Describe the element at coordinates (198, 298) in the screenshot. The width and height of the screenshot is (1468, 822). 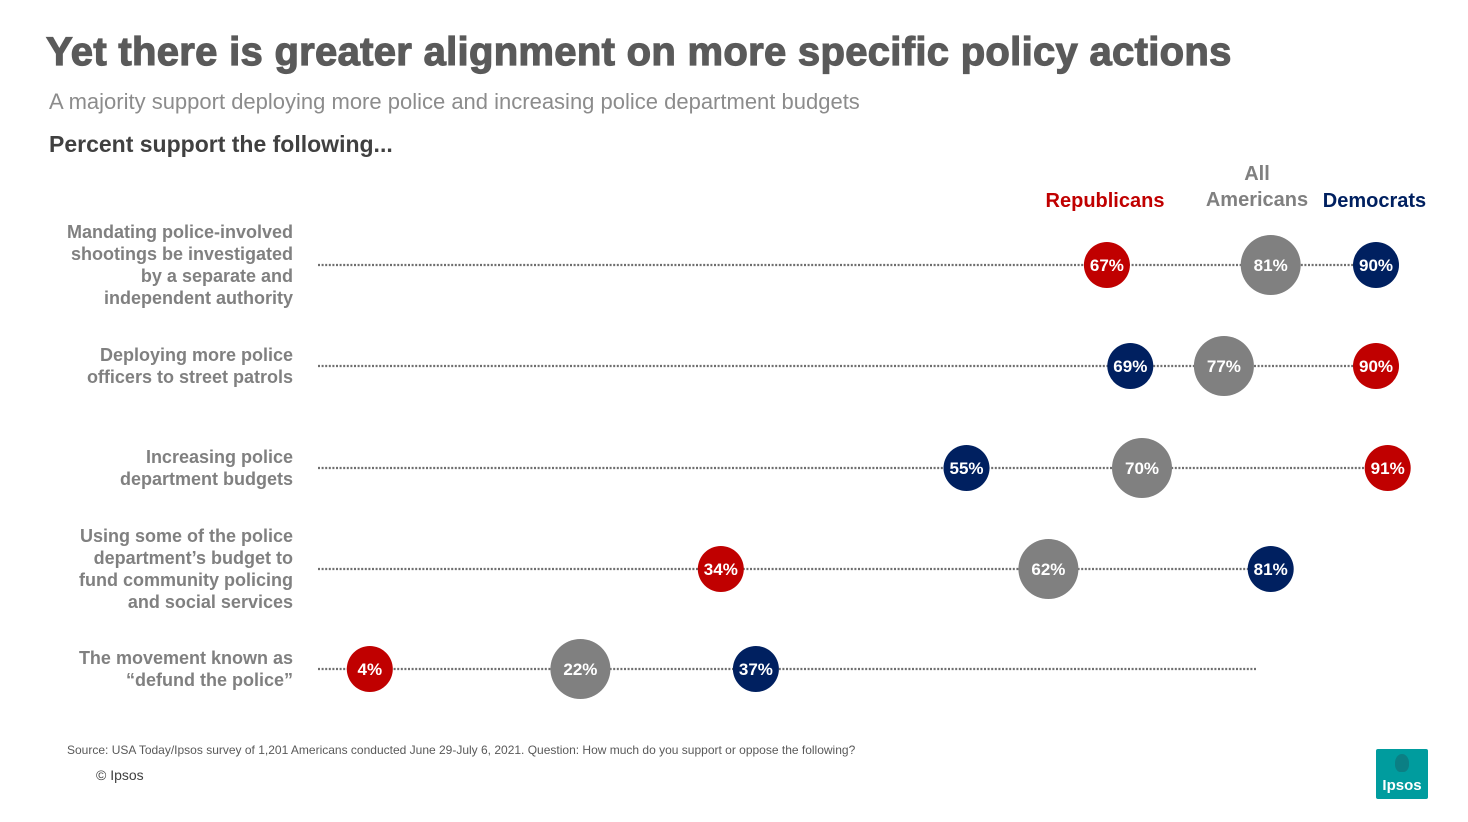
I see `row-label-line: independent authority` at that location.